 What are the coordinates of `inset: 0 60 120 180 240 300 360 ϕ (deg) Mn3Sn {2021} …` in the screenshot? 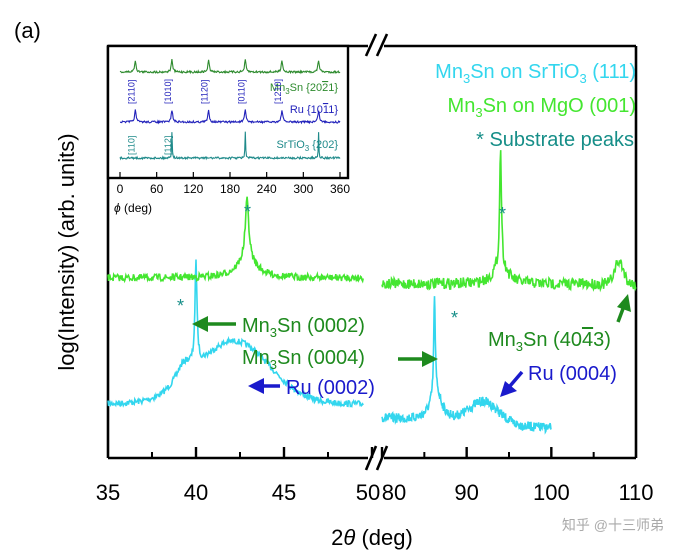 It's located at (228, 129).